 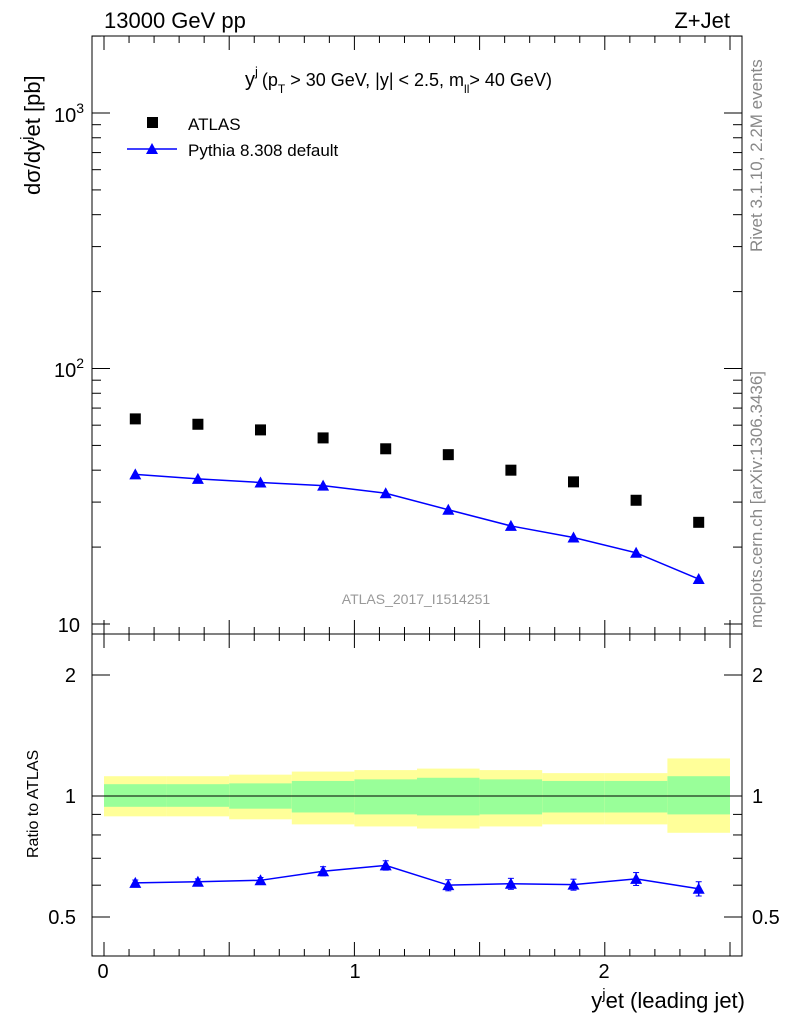 I want to click on x-axis-label: yjet (leading jet), so click(x=668, y=999).